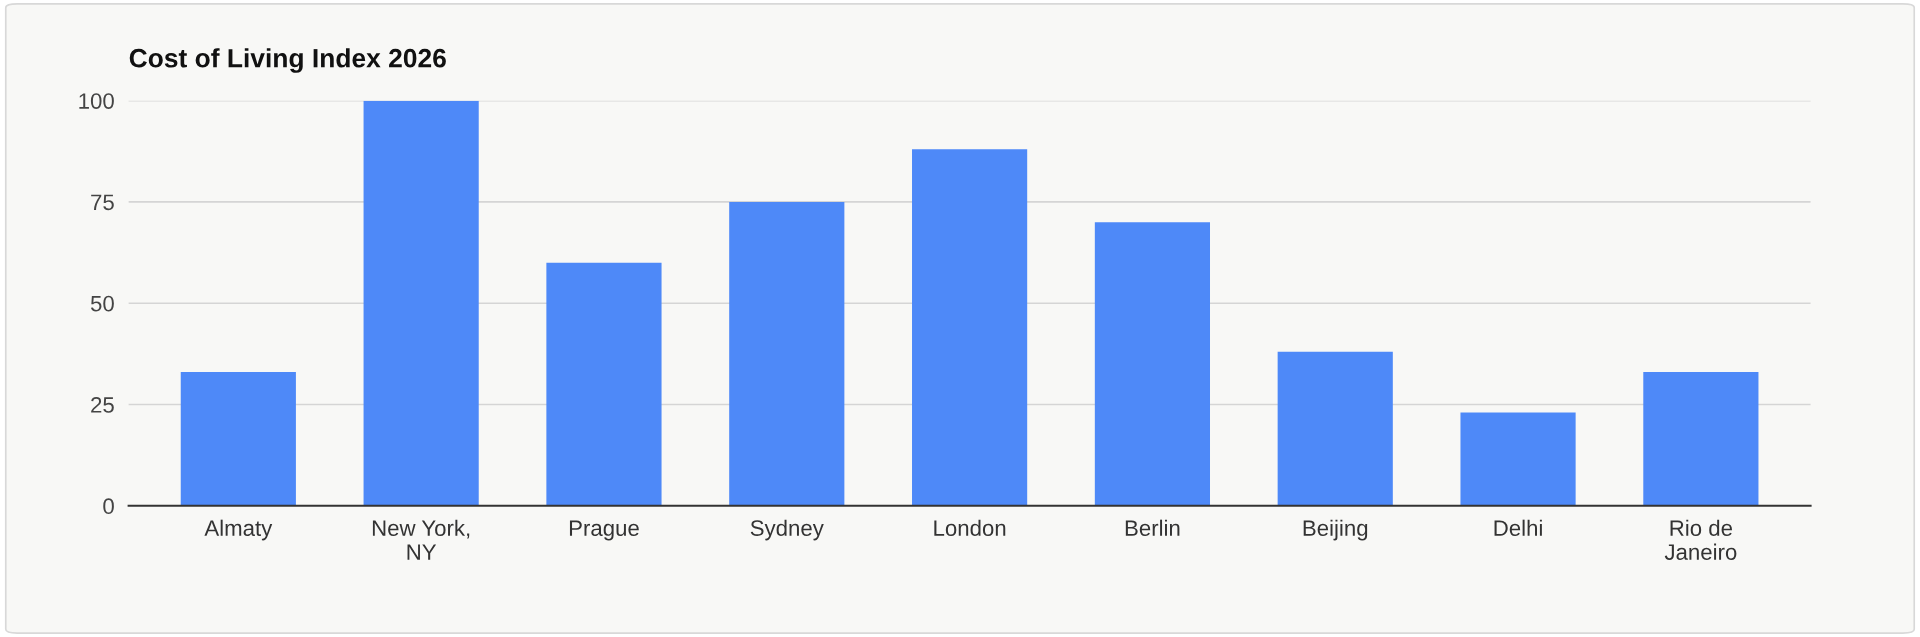 This screenshot has height=637, width=1920. I want to click on x-tick-label: Prague, so click(604, 530).